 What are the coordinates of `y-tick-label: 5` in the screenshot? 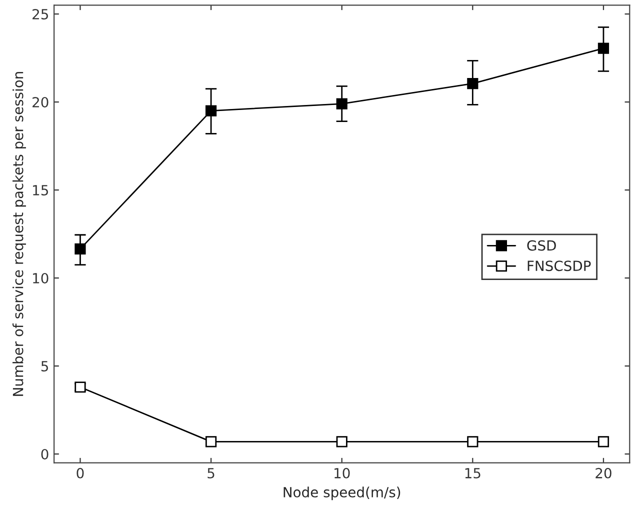 It's located at (44, 366).